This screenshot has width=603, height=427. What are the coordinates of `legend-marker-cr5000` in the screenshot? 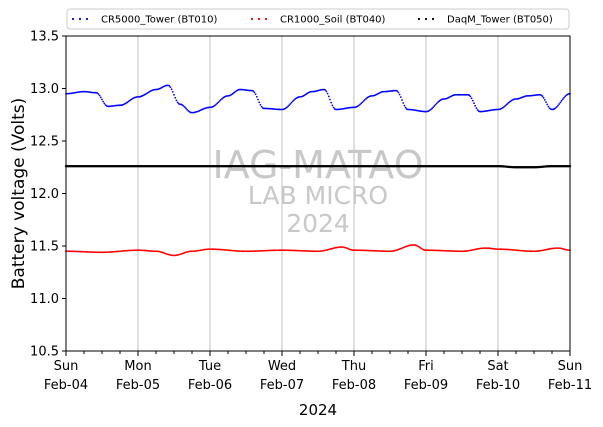 It's located at (80, 19).